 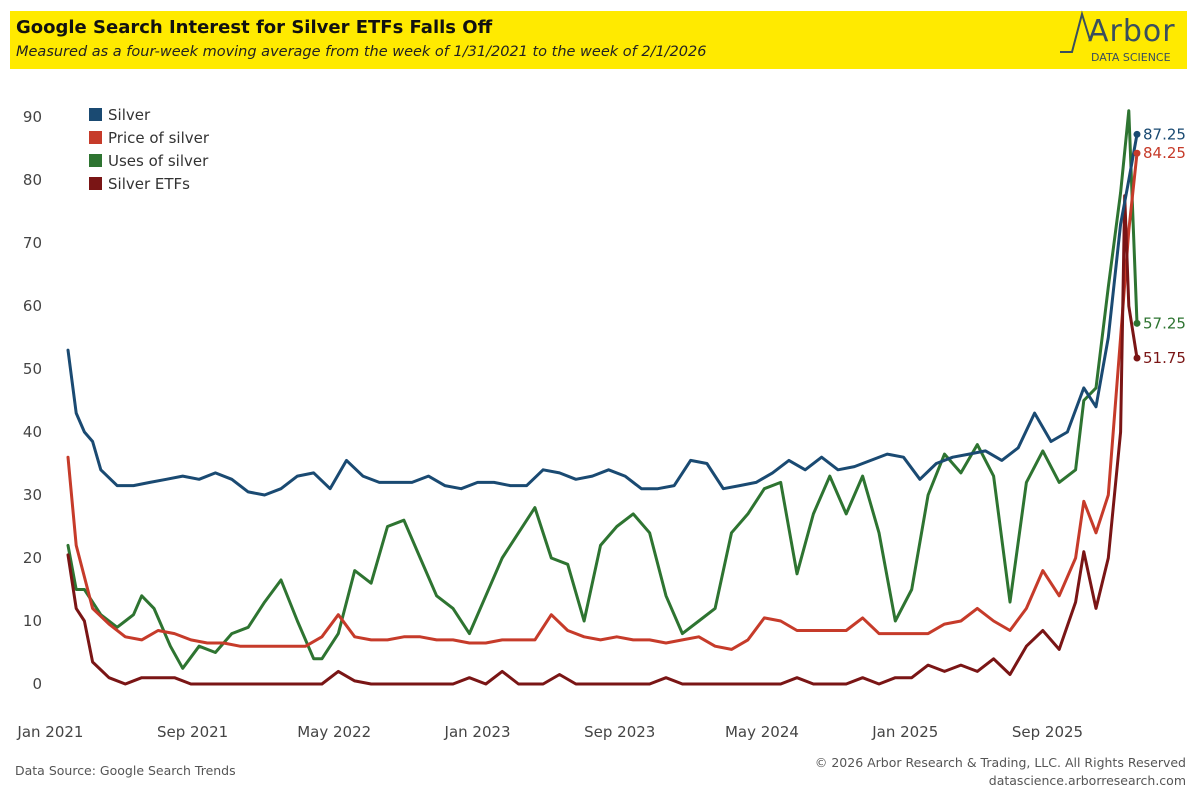 I want to click on y-tick-label: 30, so click(x=32, y=495).